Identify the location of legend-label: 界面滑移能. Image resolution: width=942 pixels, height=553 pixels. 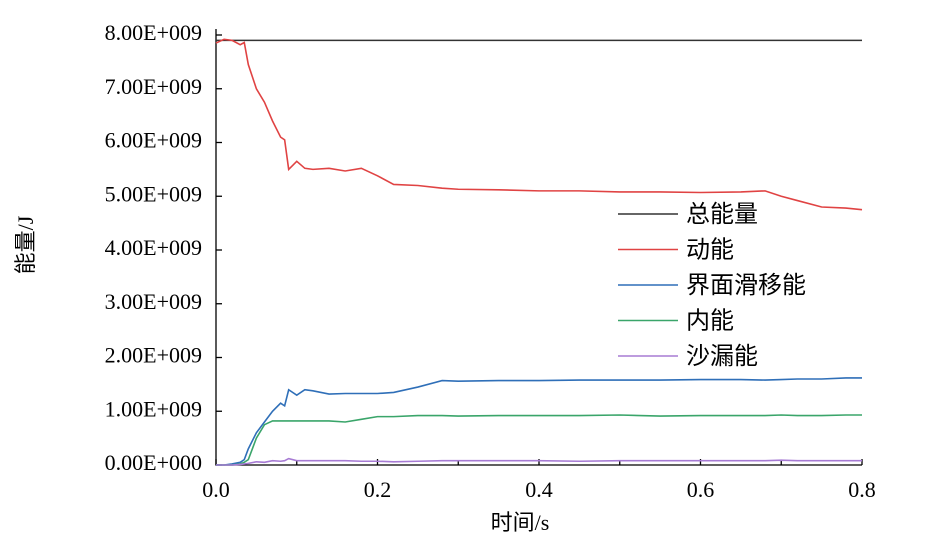
(746, 285).